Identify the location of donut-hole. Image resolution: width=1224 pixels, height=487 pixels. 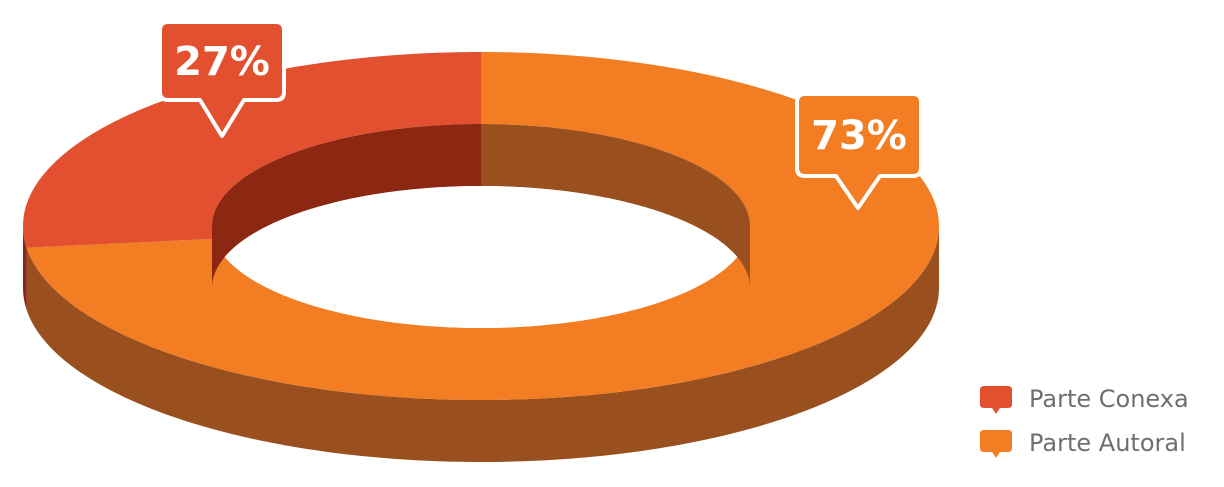
(481, 257).